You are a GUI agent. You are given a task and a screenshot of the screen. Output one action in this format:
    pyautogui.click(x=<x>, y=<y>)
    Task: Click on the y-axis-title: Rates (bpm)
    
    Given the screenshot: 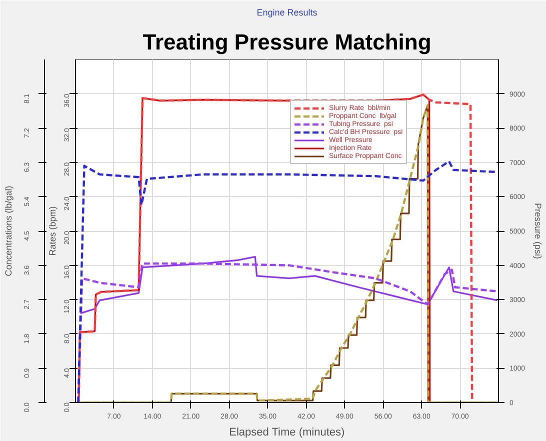 What is the action you would take?
    pyautogui.click(x=53, y=231)
    